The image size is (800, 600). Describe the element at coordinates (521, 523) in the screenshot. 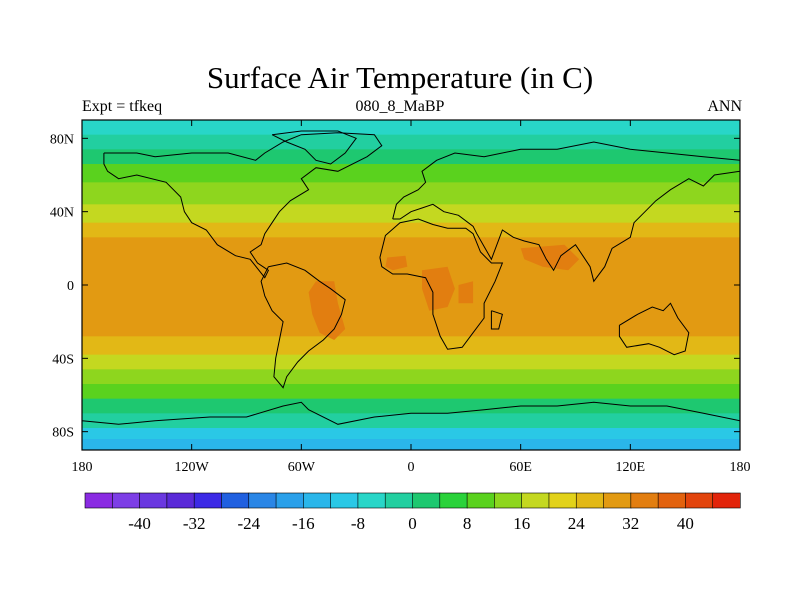

I see `colorbar-label: 16` at that location.